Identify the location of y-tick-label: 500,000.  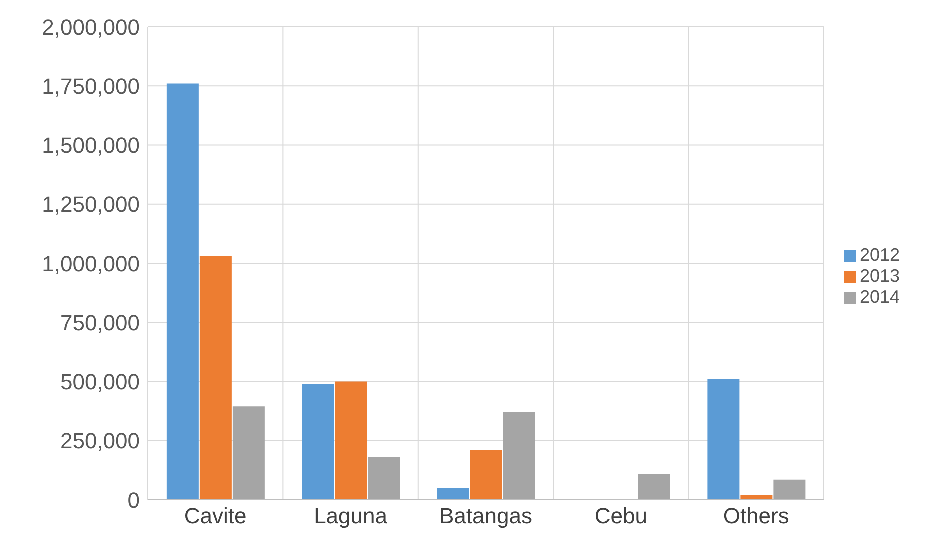
(100, 382).